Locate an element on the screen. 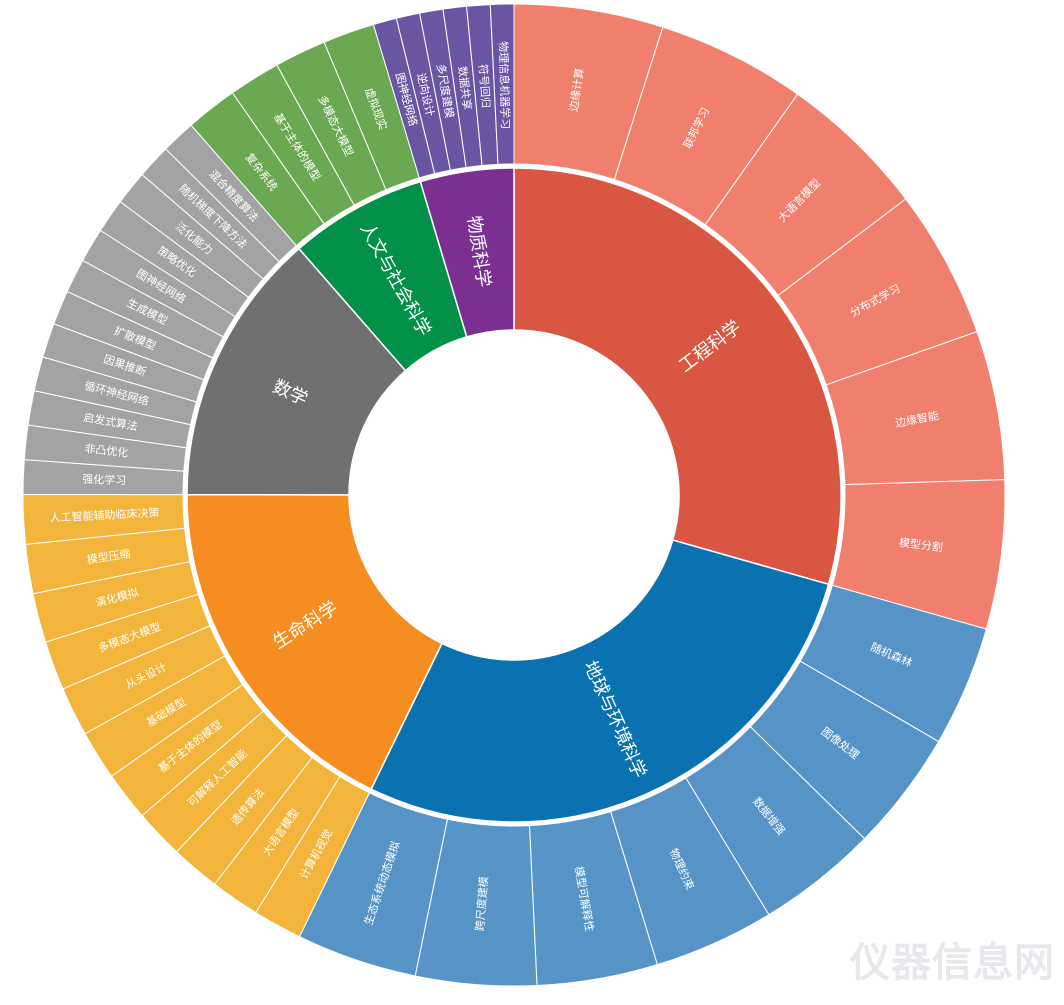 This screenshot has height=1005, width=1064. outer-segment is located at coordinates (502, 84).